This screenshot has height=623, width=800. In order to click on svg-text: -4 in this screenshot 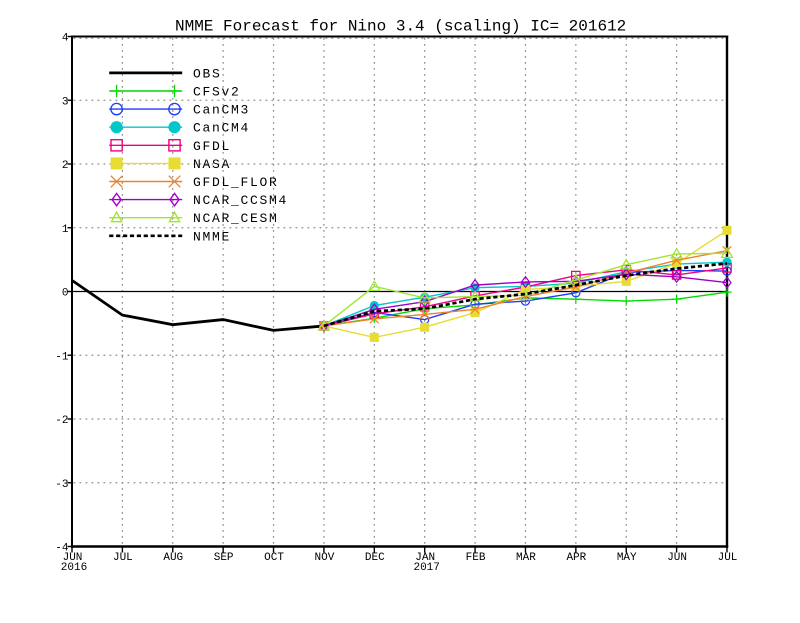, I will do `click(62, 549)`.